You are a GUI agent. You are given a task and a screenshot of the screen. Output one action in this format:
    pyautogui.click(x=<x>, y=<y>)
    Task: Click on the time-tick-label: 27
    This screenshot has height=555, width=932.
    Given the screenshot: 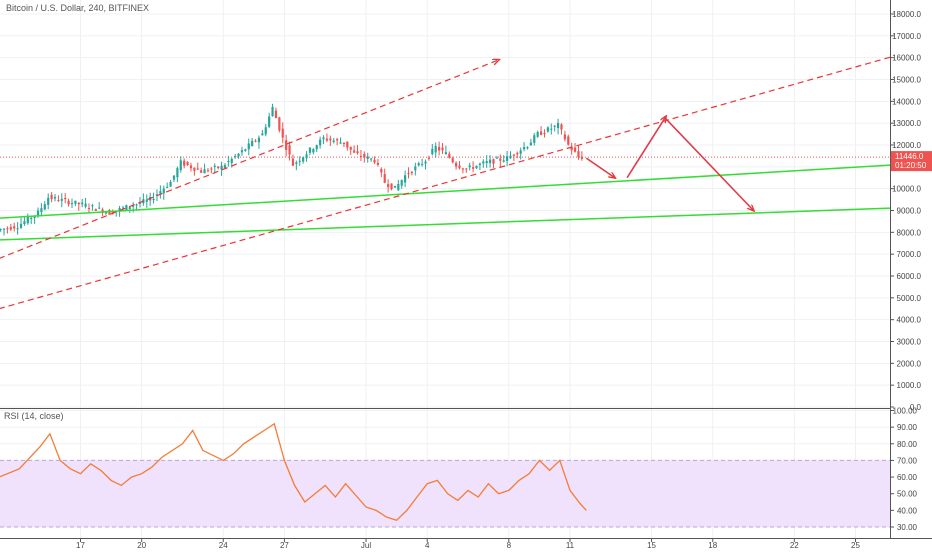 What is the action you would take?
    pyautogui.click(x=284, y=545)
    